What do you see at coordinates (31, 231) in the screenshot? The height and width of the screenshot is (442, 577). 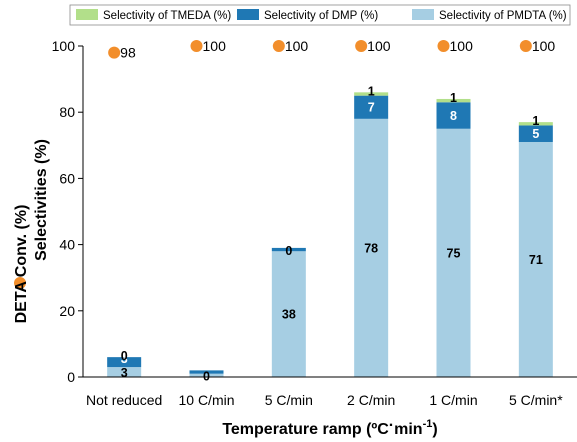 I see `y-axis-title: DETA Conv. (%) Selectivities (%)` at bounding box center [31, 231].